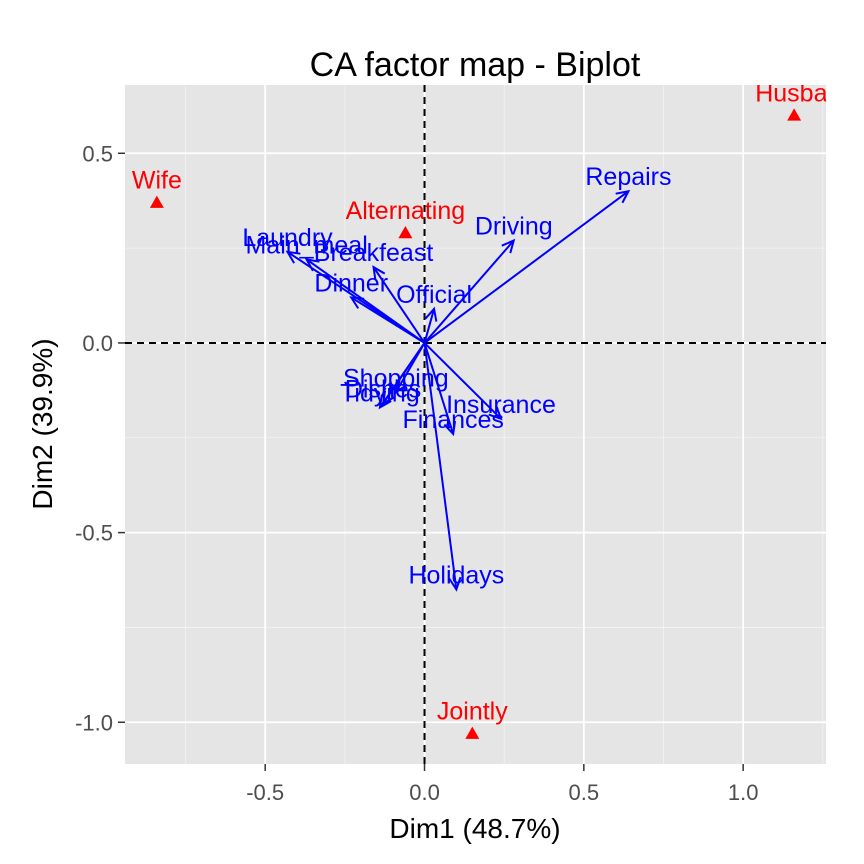 The width and height of the screenshot is (864, 864). What do you see at coordinates (287, 238) in the screenshot?
I see `arrow-label-laundry: Laundry` at bounding box center [287, 238].